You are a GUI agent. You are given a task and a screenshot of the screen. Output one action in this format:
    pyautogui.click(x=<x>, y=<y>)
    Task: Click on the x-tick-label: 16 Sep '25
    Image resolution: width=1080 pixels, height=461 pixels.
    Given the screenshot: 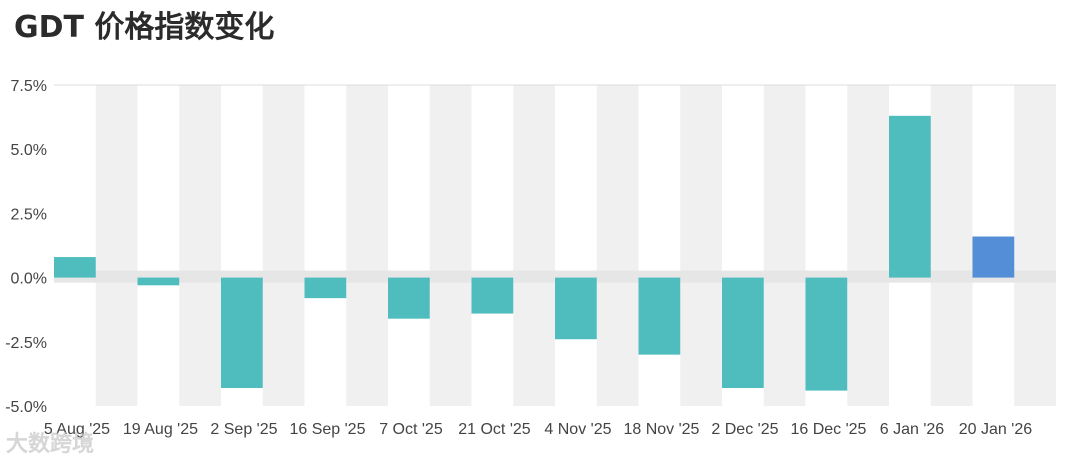 What is the action you would take?
    pyautogui.click(x=327, y=429)
    